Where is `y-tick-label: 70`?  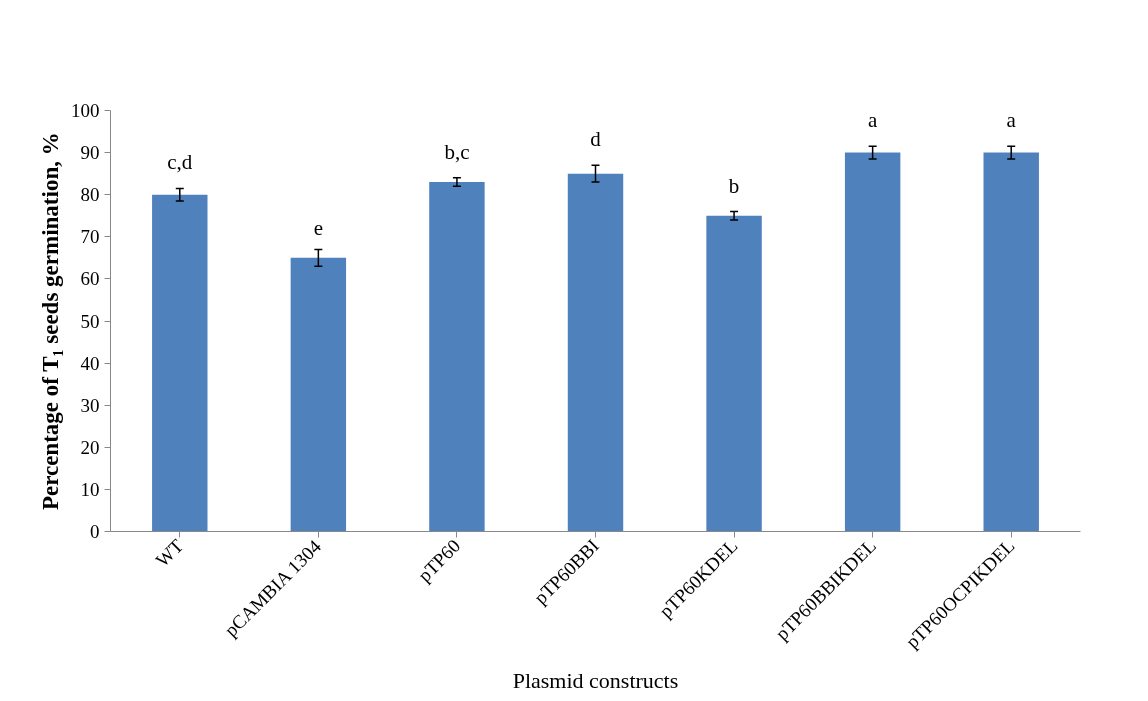 y-tick-label: 70 is located at coordinates (90, 237).